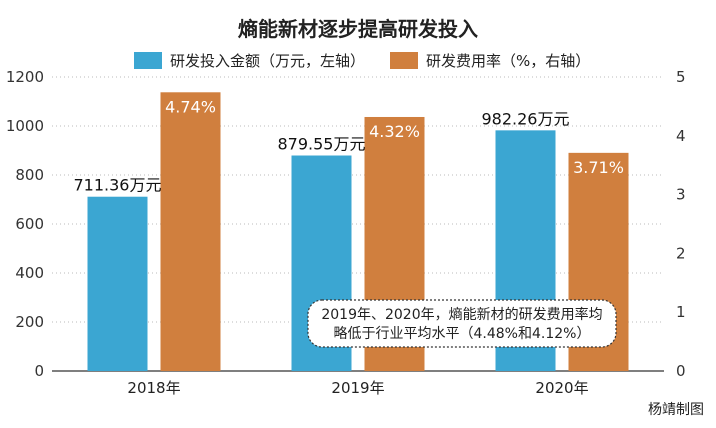 Image resolution: width=716 pixels, height=428 pixels. What do you see at coordinates (681, 136) in the screenshot?
I see `y-right-tick-label: 4` at bounding box center [681, 136].